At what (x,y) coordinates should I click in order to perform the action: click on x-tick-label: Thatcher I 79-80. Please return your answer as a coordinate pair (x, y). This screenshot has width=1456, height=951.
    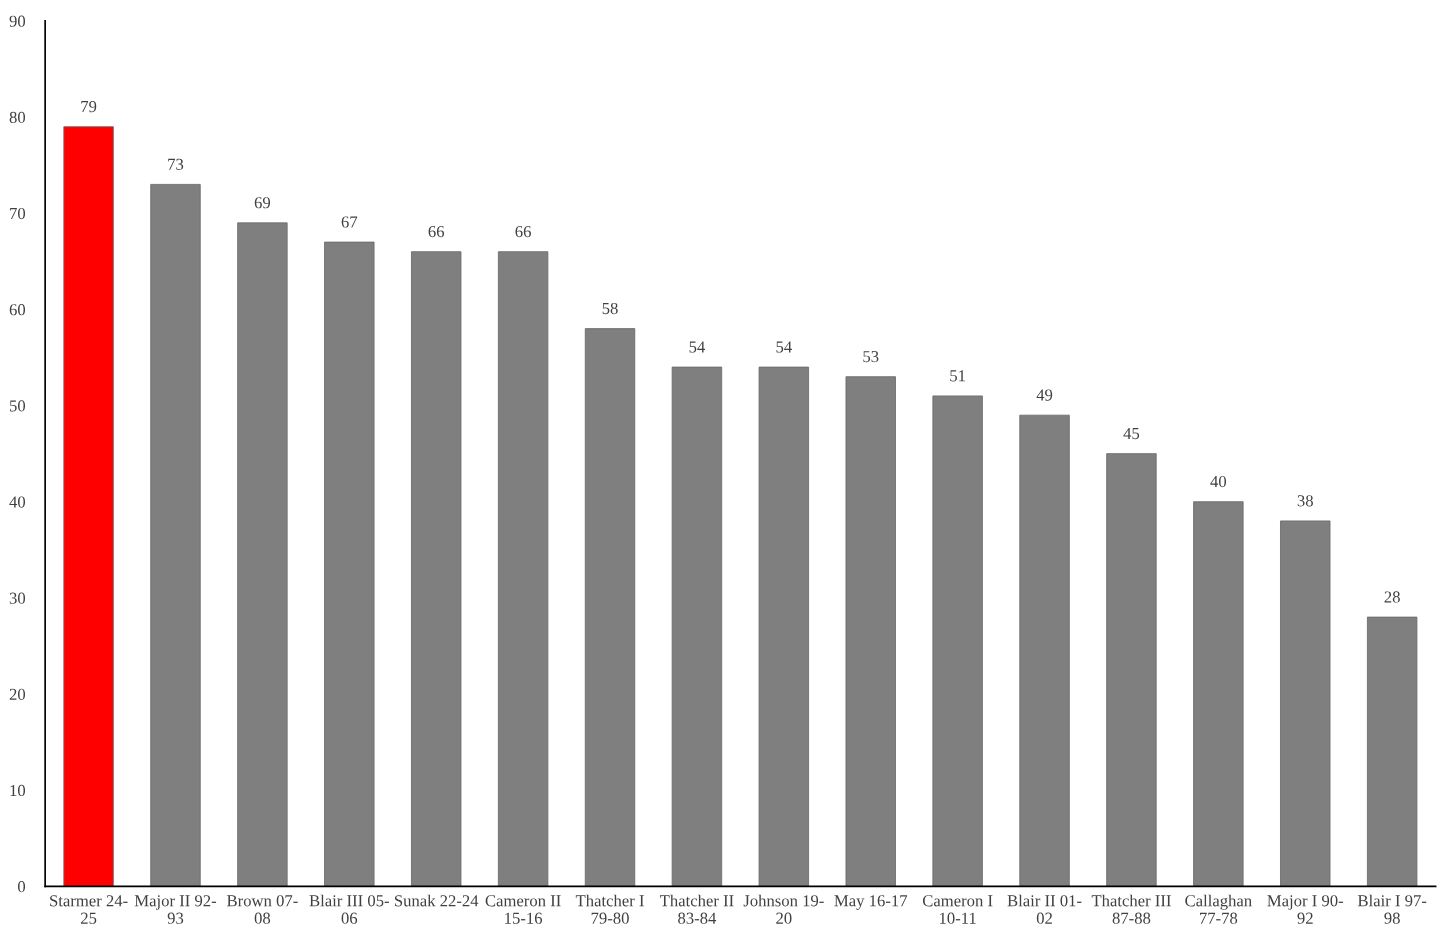
    Looking at the image, I should click on (609, 909).